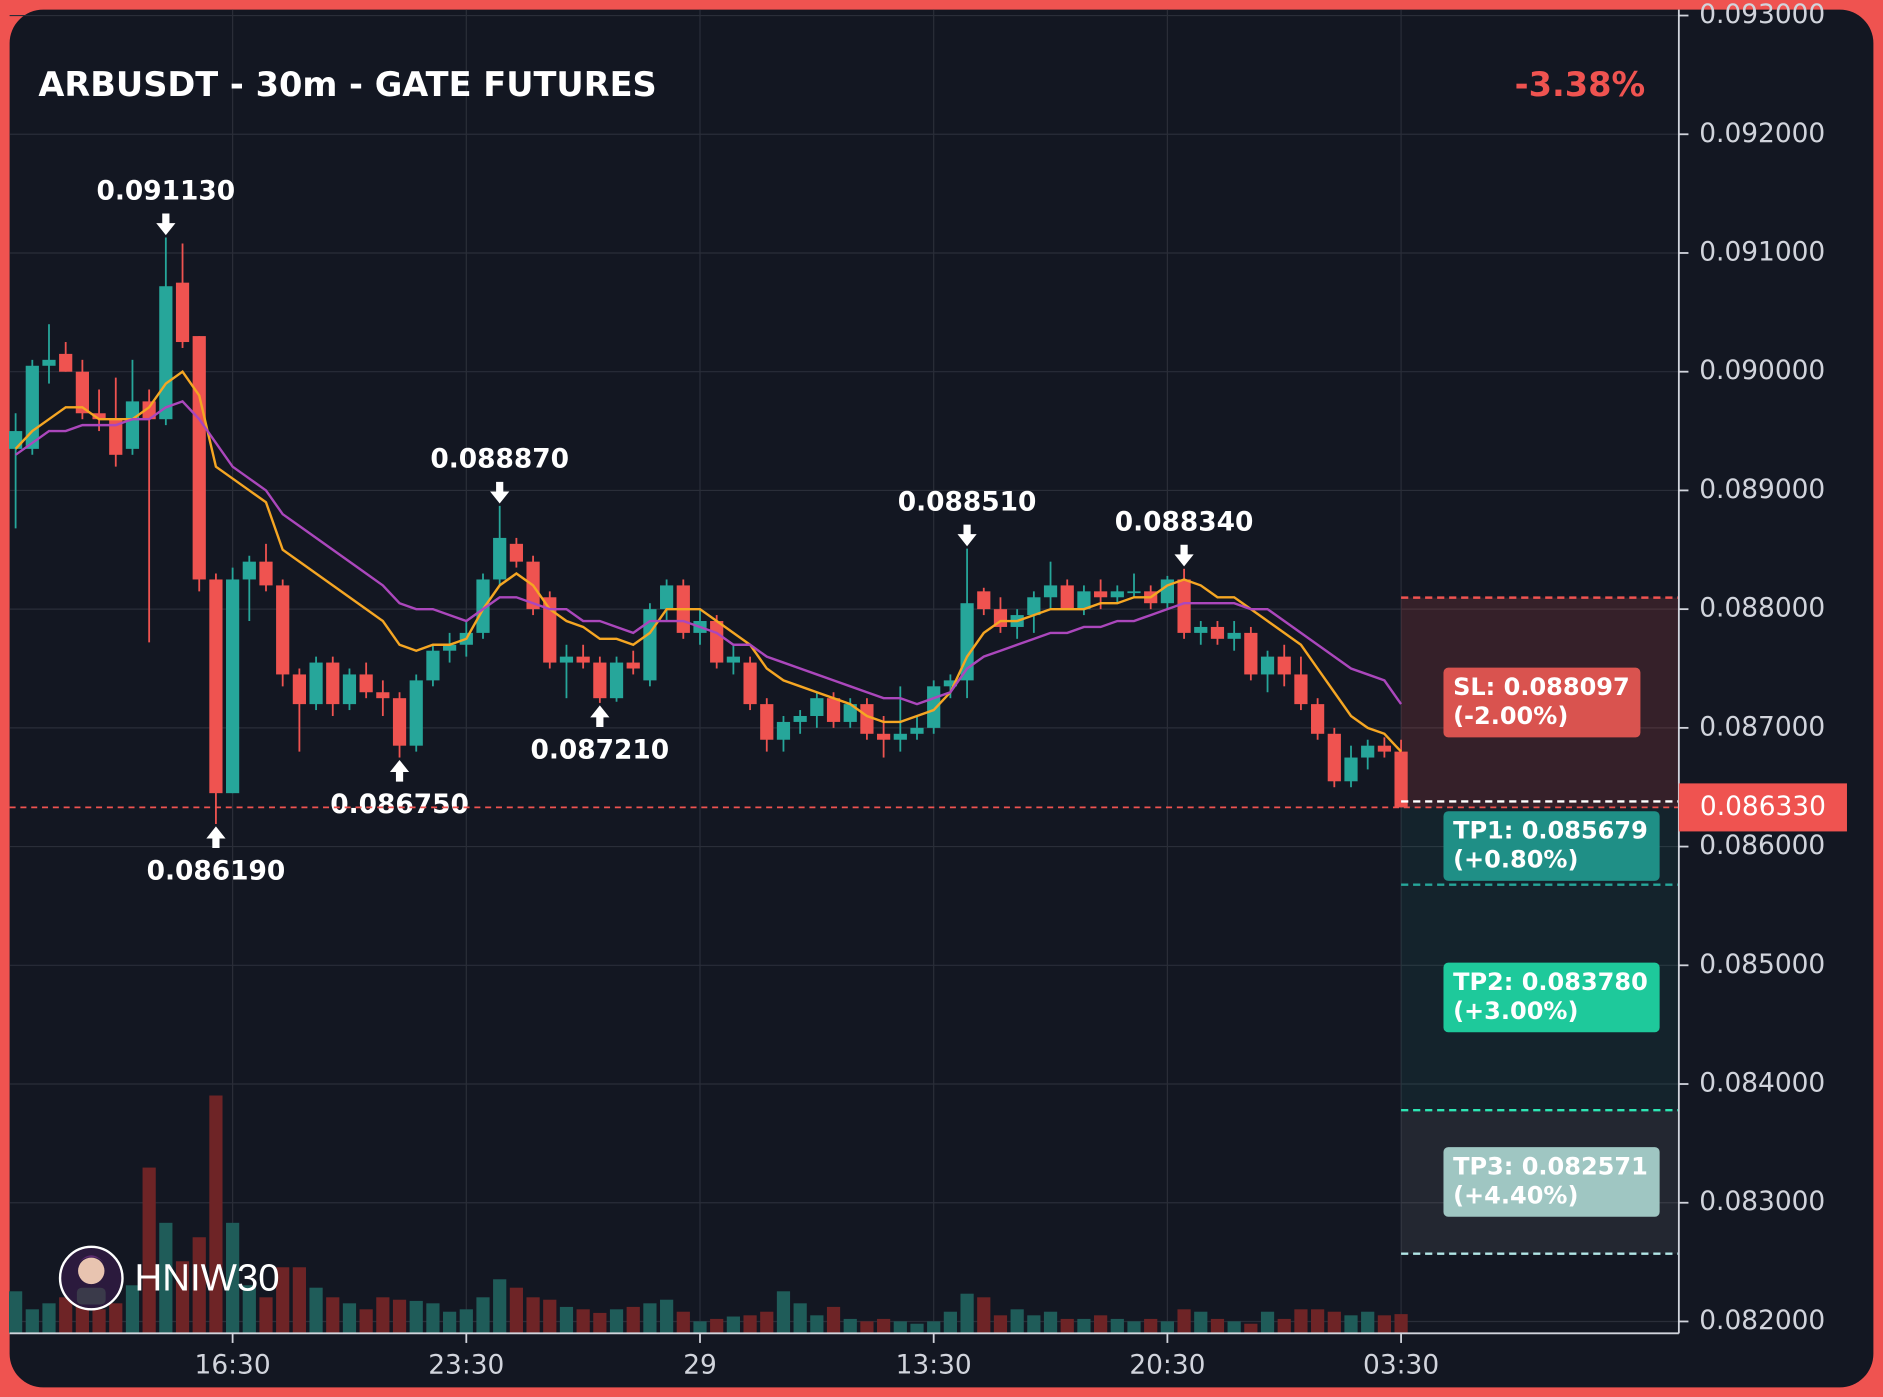 The width and height of the screenshot is (1883, 1397). What do you see at coordinates (466, 1364) in the screenshot?
I see `x-tick-label: 23:30` at bounding box center [466, 1364].